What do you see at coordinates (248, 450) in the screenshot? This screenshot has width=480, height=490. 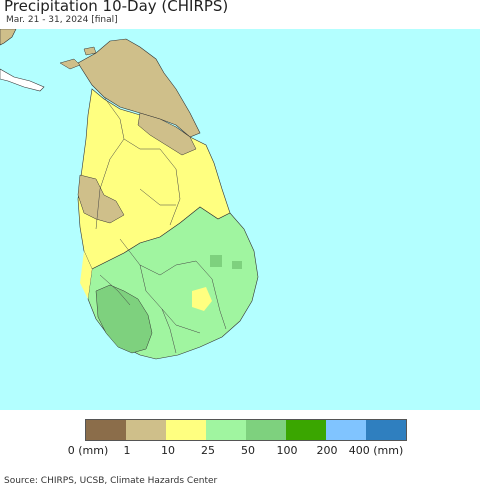 I see `legend-tick-4: 50` at bounding box center [248, 450].